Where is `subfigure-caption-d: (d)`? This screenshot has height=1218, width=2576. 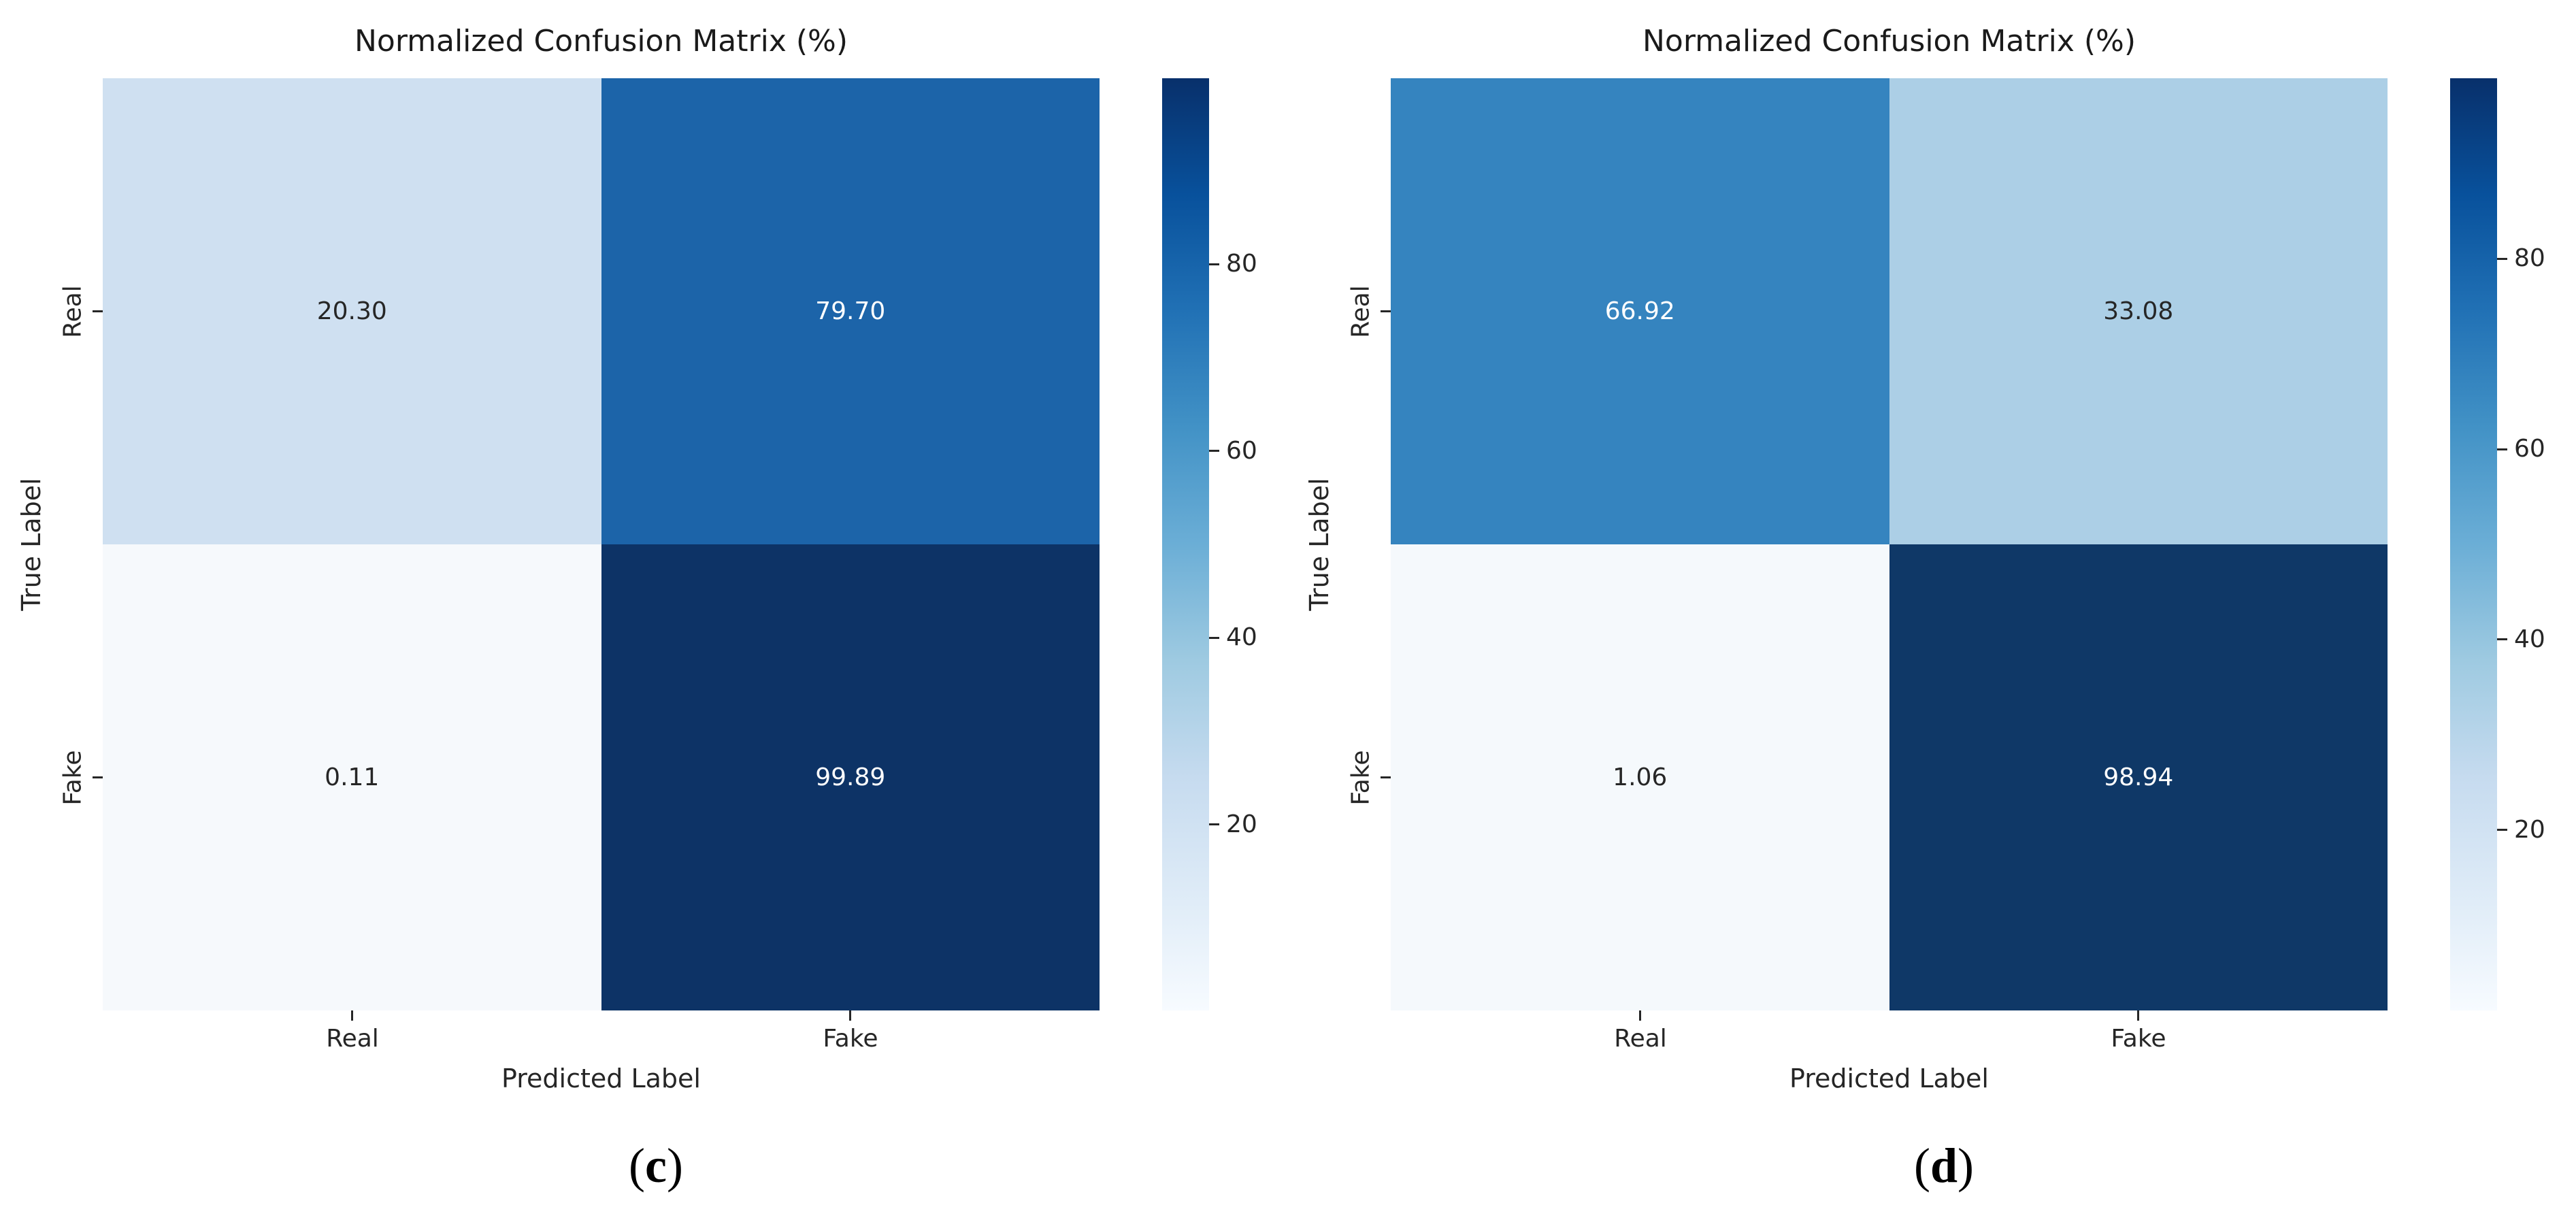 subfigure-caption-d: (d) is located at coordinates (1944, 1166).